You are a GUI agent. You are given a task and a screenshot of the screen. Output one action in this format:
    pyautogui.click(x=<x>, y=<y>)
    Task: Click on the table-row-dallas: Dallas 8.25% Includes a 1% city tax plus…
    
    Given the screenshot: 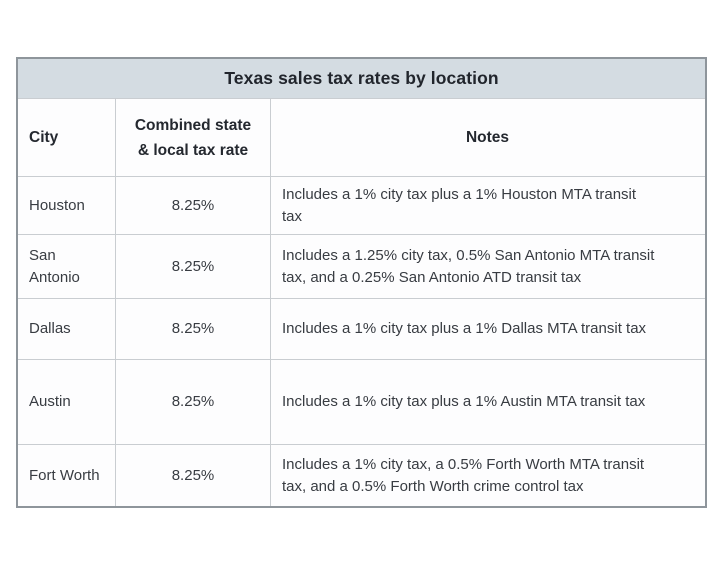 What is the action you would take?
    pyautogui.click(x=361, y=328)
    